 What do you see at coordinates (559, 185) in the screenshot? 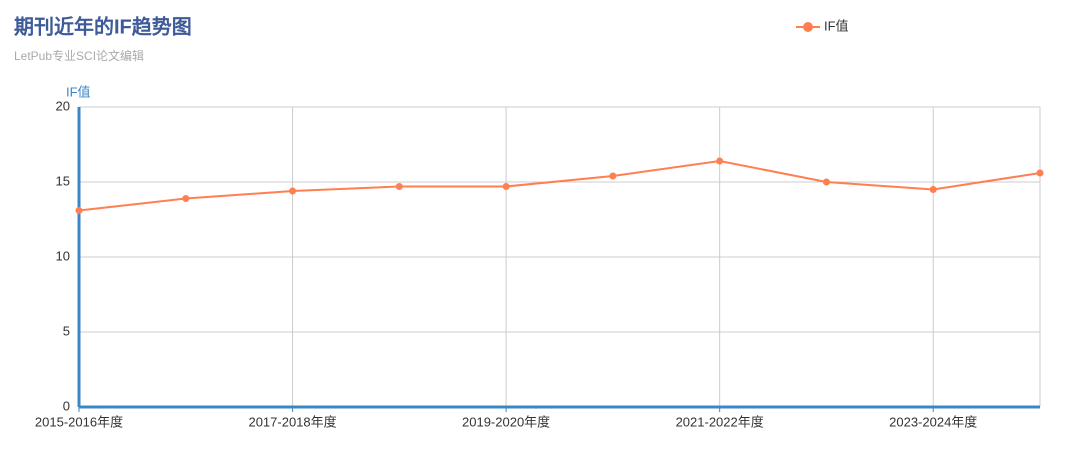
I see `line` at bounding box center [559, 185].